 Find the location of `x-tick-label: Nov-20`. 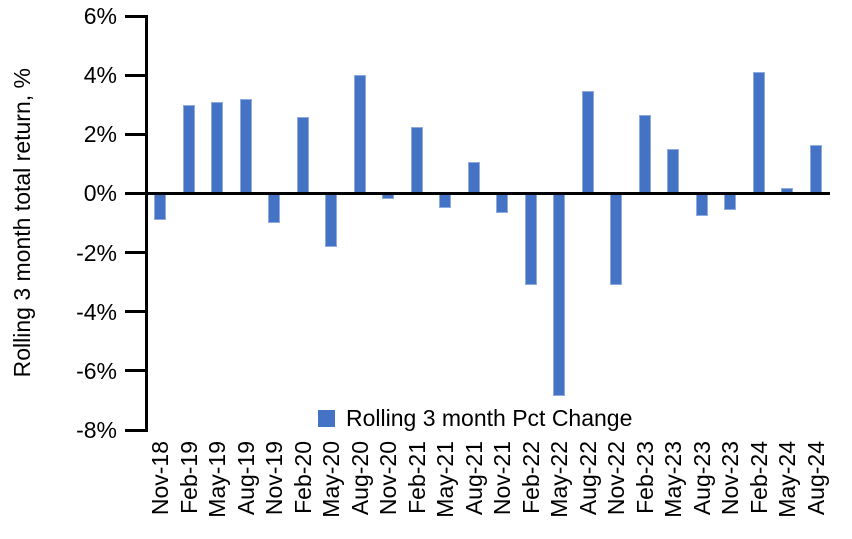

x-tick-label: Nov-20 is located at coordinates (388, 478).